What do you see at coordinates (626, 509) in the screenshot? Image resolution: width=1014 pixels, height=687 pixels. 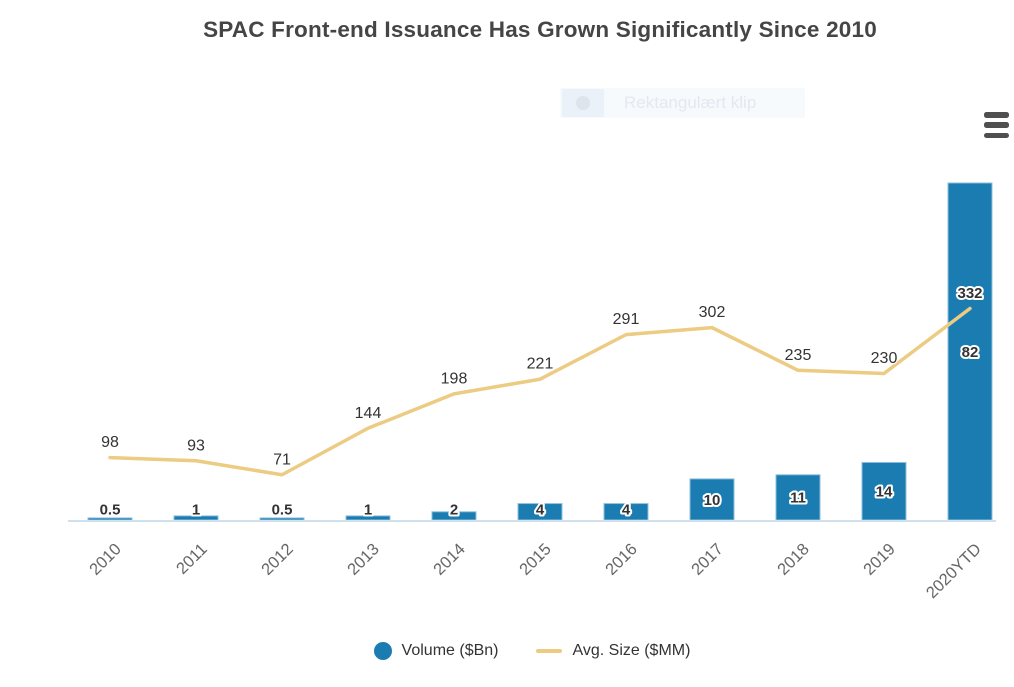 I see `bar-label-2016: 4` at bounding box center [626, 509].